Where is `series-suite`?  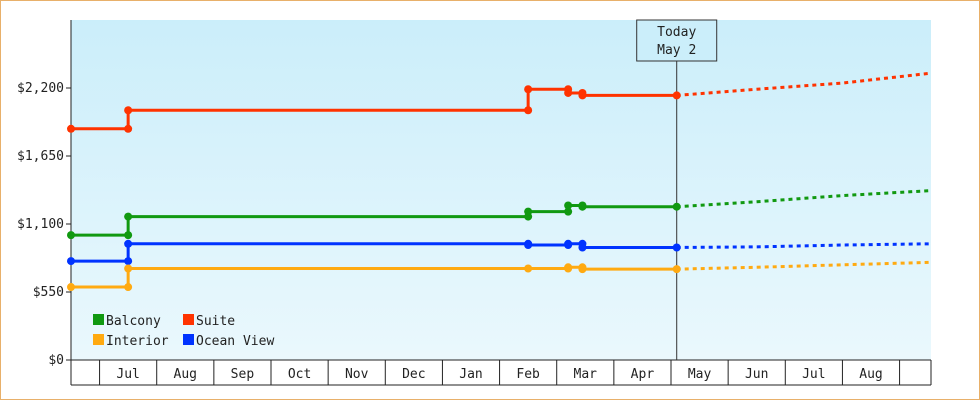
series-suite is located at coordinates (499, 102).